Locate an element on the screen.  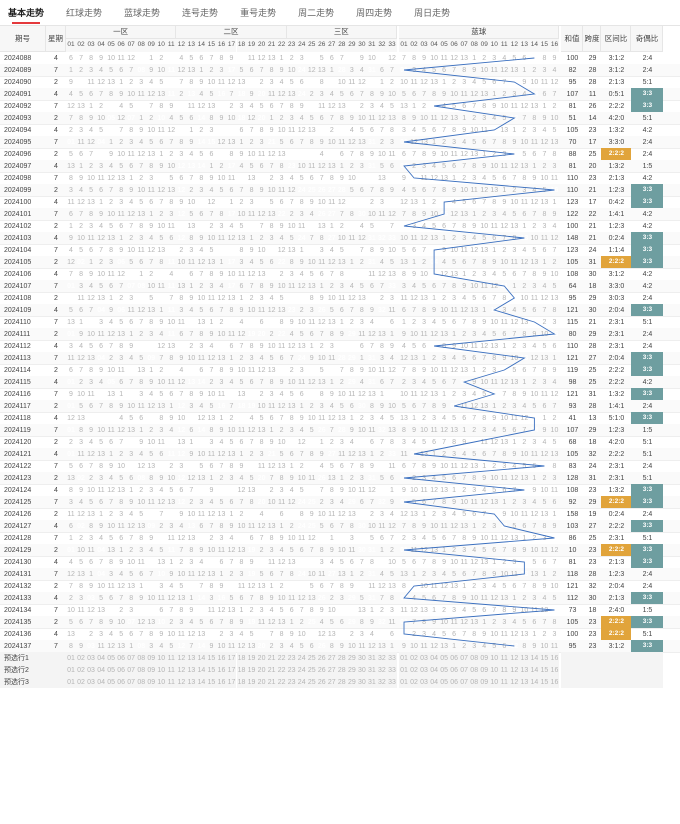
tab-5: 周二走势 is located at coordinates (316, 13).